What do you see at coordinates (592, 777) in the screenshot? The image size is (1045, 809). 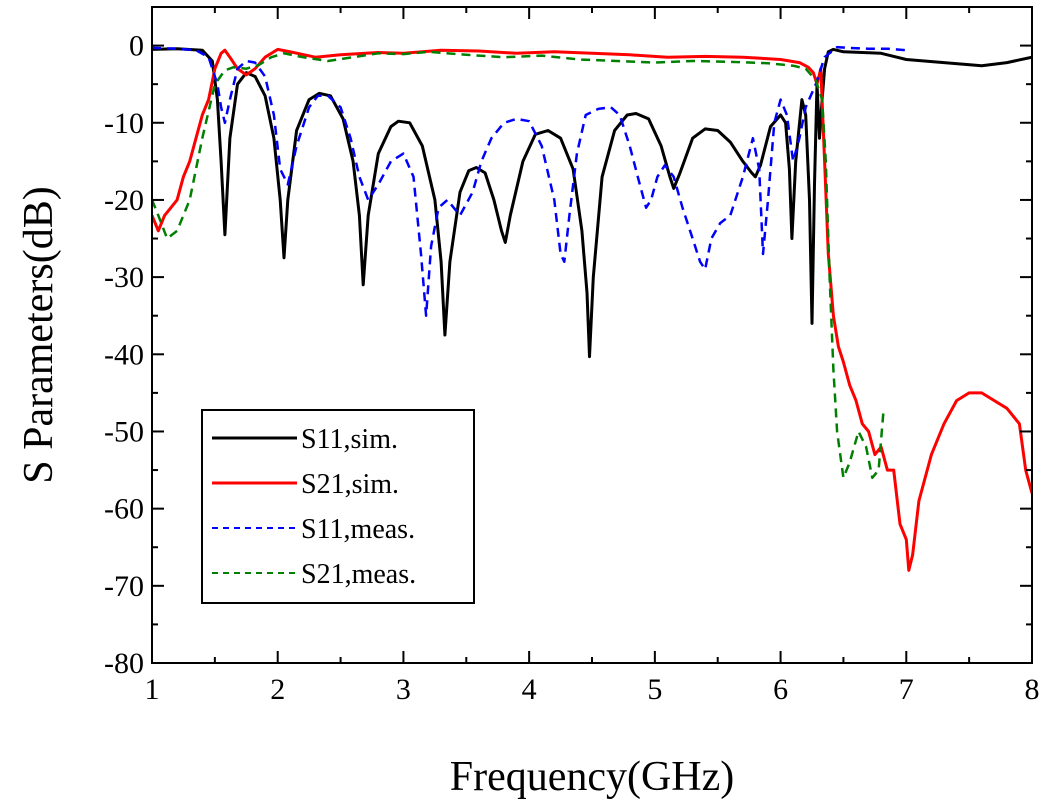 I see `x-axis-label: Frequency(GHz)` at bounding box center [592, 777].